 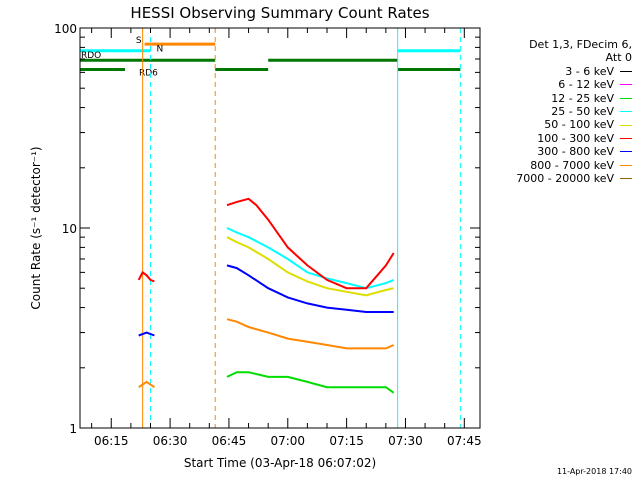 What do you see at coordinates (565, 178) in the screenshot?
I see `legend-entry-label: 7000 - 20000 keV` at bounding box center [565, 178].